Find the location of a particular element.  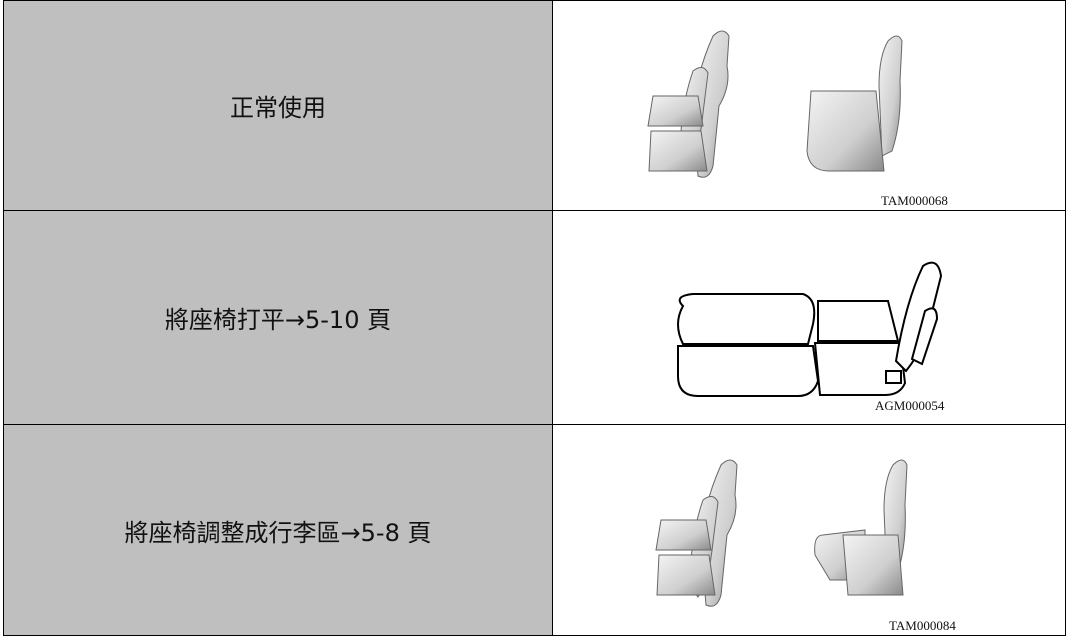

image-code: AGM000054 is located at coordinates (910, 405).